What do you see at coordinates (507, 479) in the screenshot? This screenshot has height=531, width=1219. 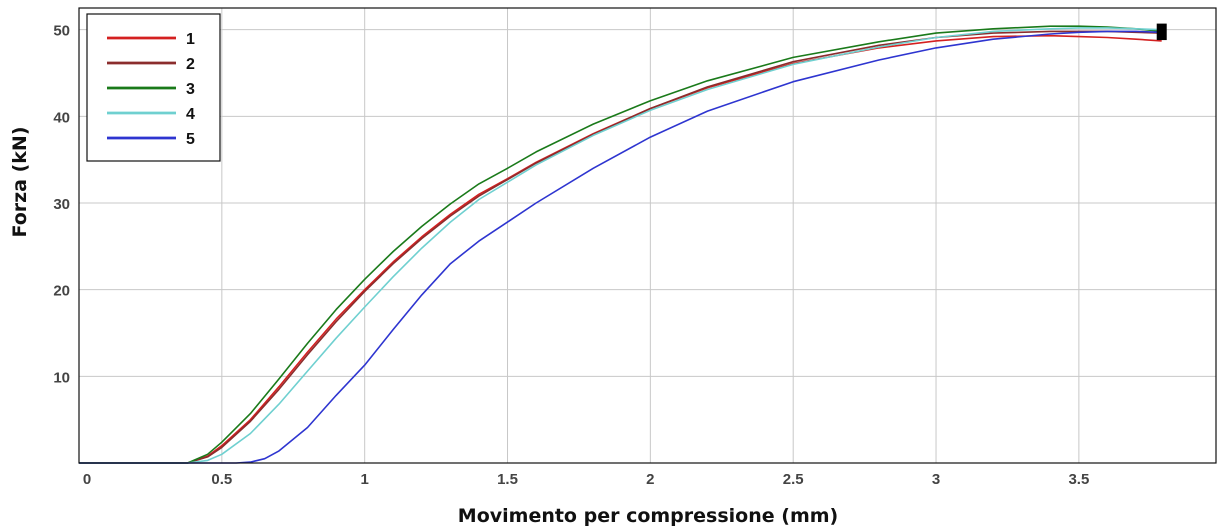 I see `x-tick-label: 1.5` at bounding box center [507, 479].